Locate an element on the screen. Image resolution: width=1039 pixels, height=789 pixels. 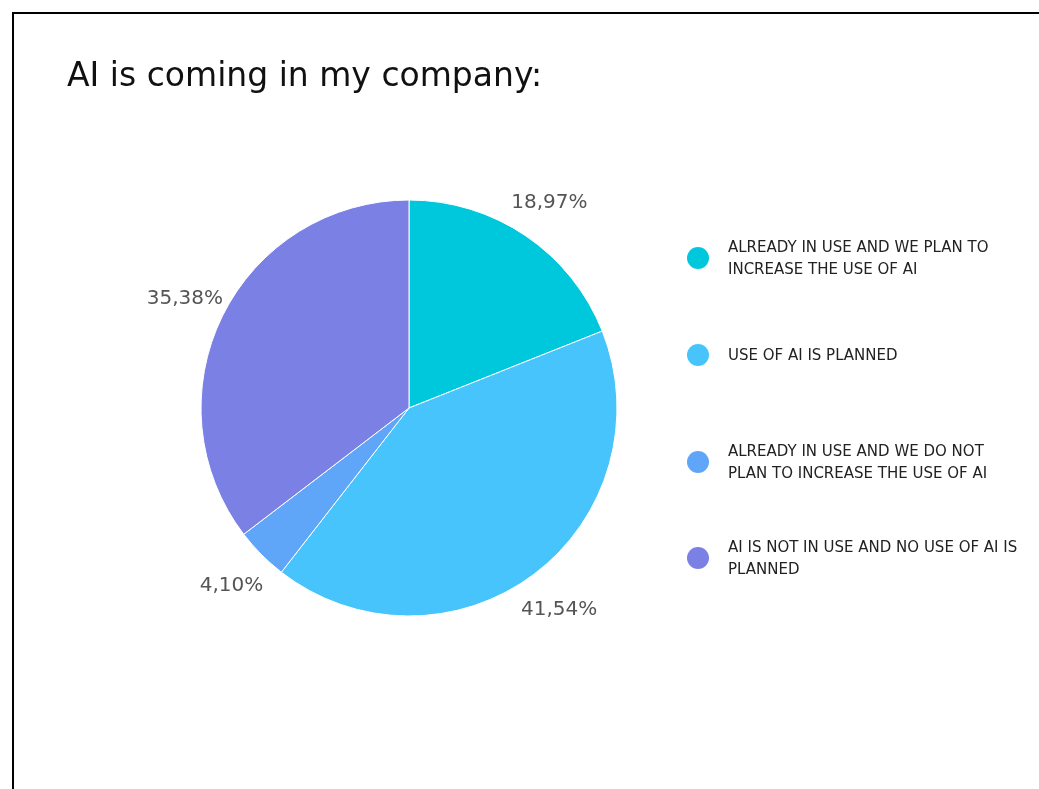
data-label: 35,38% is located at coordinates (185, 297).